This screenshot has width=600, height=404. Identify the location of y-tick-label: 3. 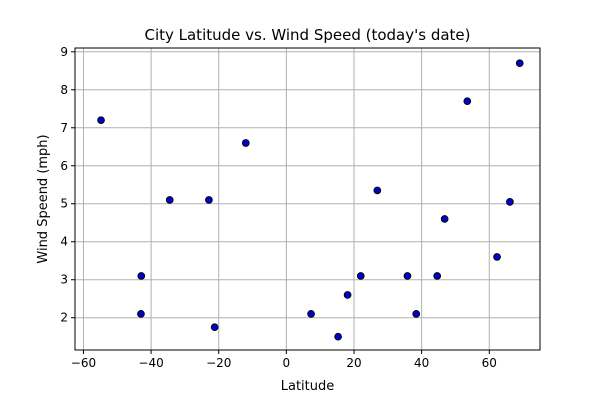
(64, 280).